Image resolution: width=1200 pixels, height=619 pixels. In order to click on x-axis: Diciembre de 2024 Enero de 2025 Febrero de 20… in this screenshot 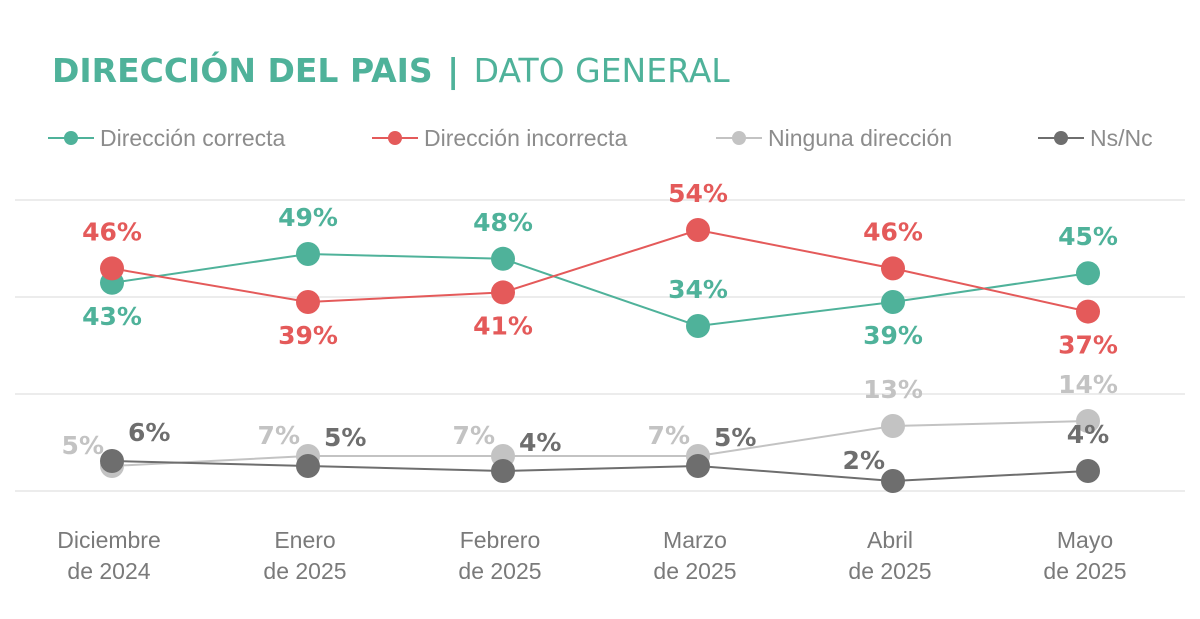, I will do `click(591, 555)`.